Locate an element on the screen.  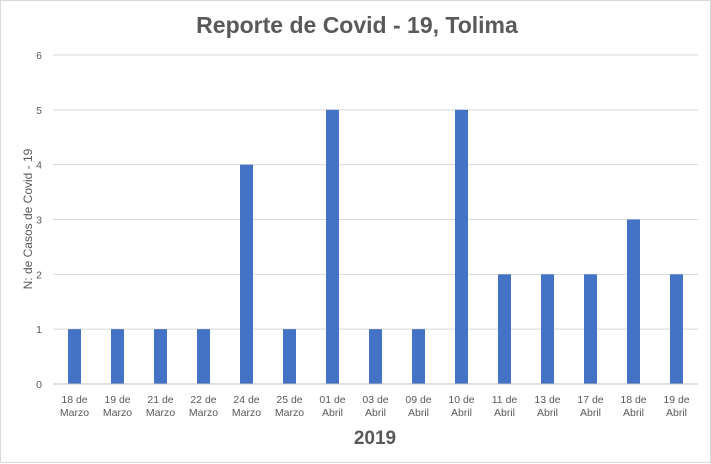
x-axis-title: 2019 is located at coordinates (375, 438).